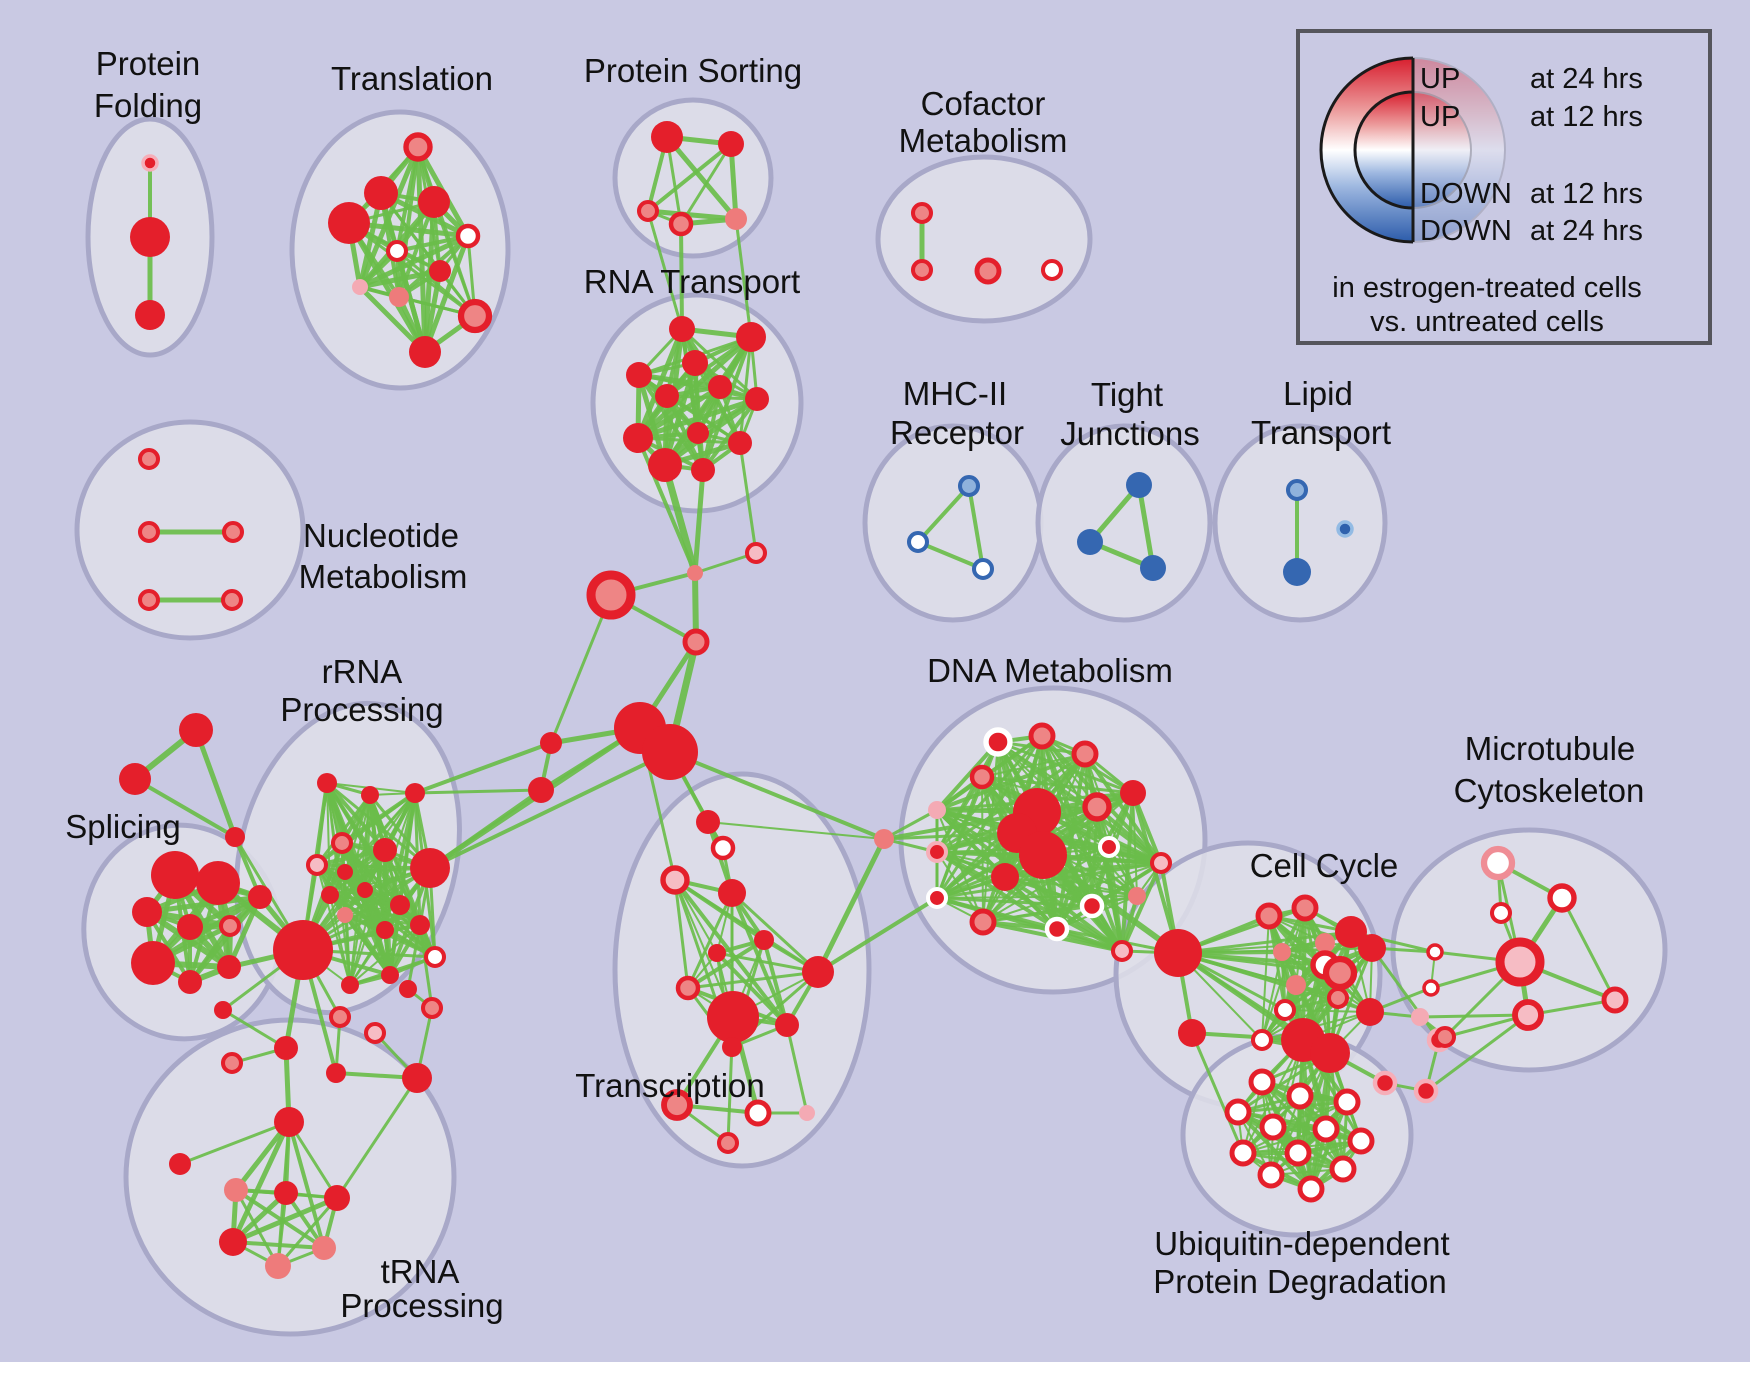 This screenshot has width=1750, height=1376. Describe the element at coordinates (703, 470) in the screenshot. I see `node-rt11` at that location.